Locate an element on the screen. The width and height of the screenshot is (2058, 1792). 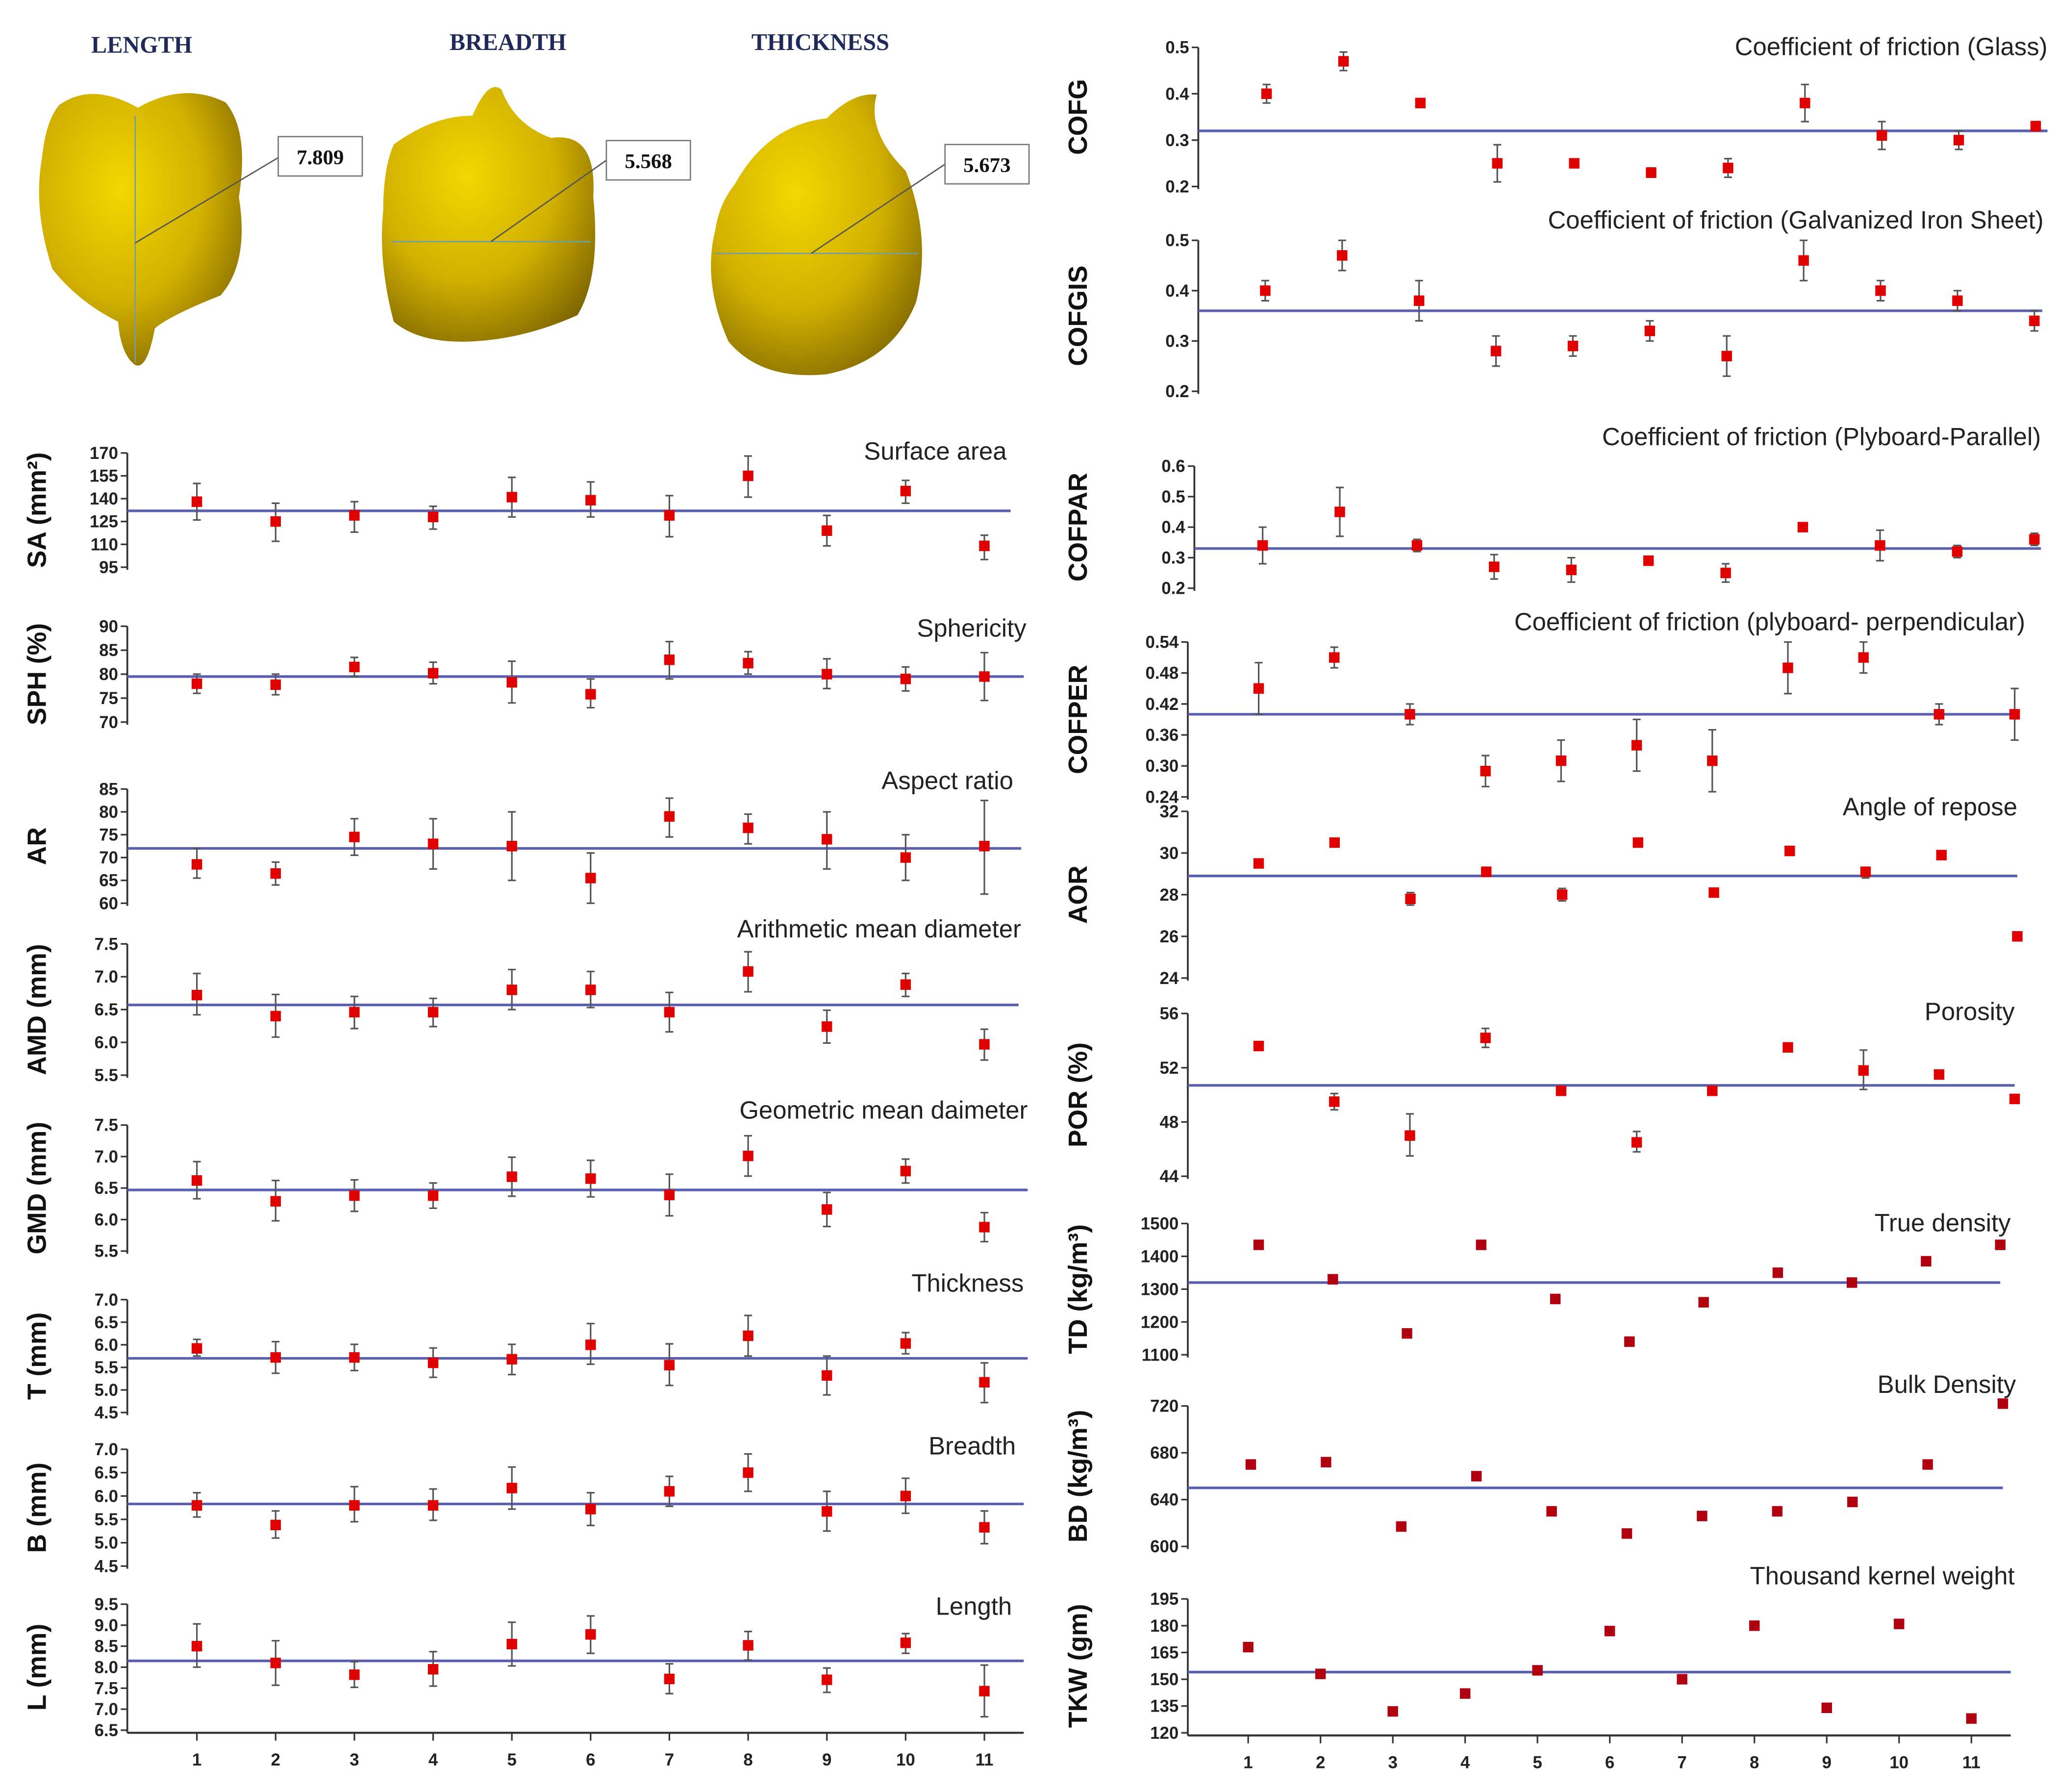
y-axis-label: GMD (mm) is located at coordinates (37, 1188).